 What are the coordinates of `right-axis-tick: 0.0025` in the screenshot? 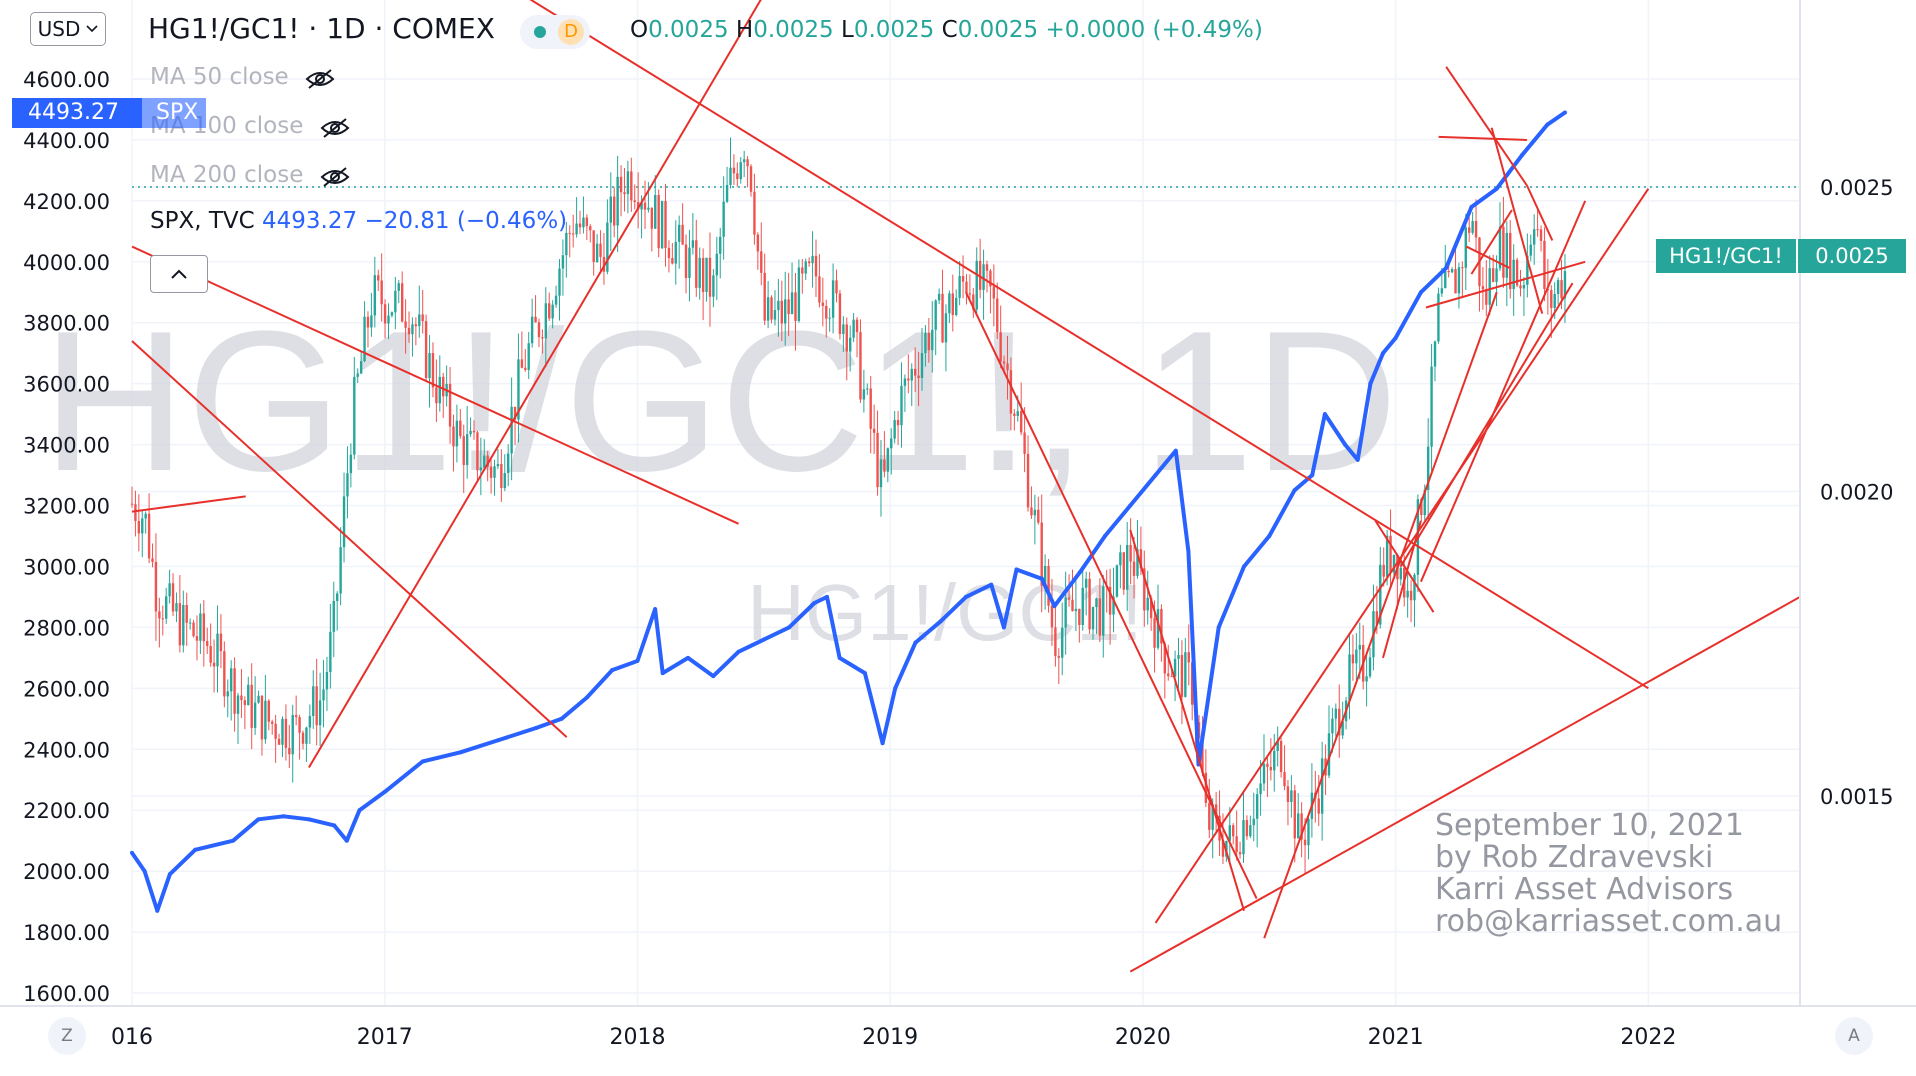 It's located at (1856, 188).